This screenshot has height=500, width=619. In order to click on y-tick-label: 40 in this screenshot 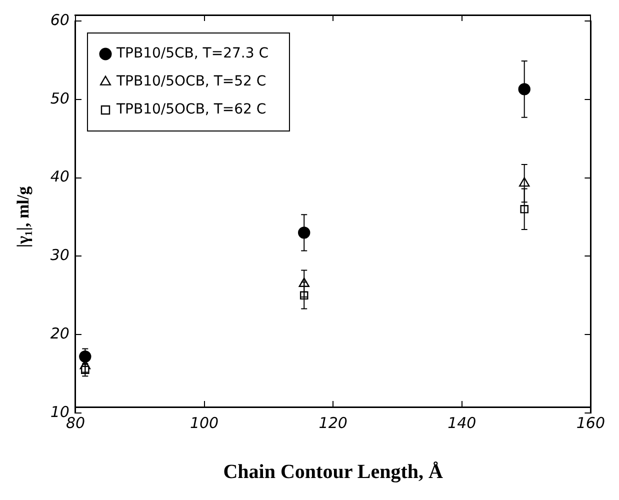, I will do `click(60, 177)`.